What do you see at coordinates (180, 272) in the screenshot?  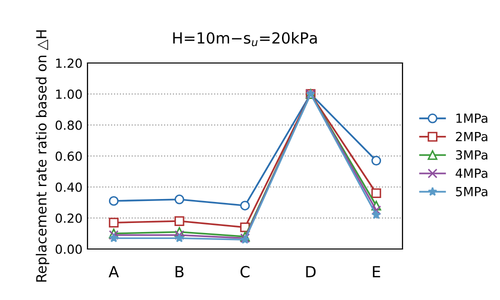 I see `x-tick-label: B` at bounding box center [180, 272].